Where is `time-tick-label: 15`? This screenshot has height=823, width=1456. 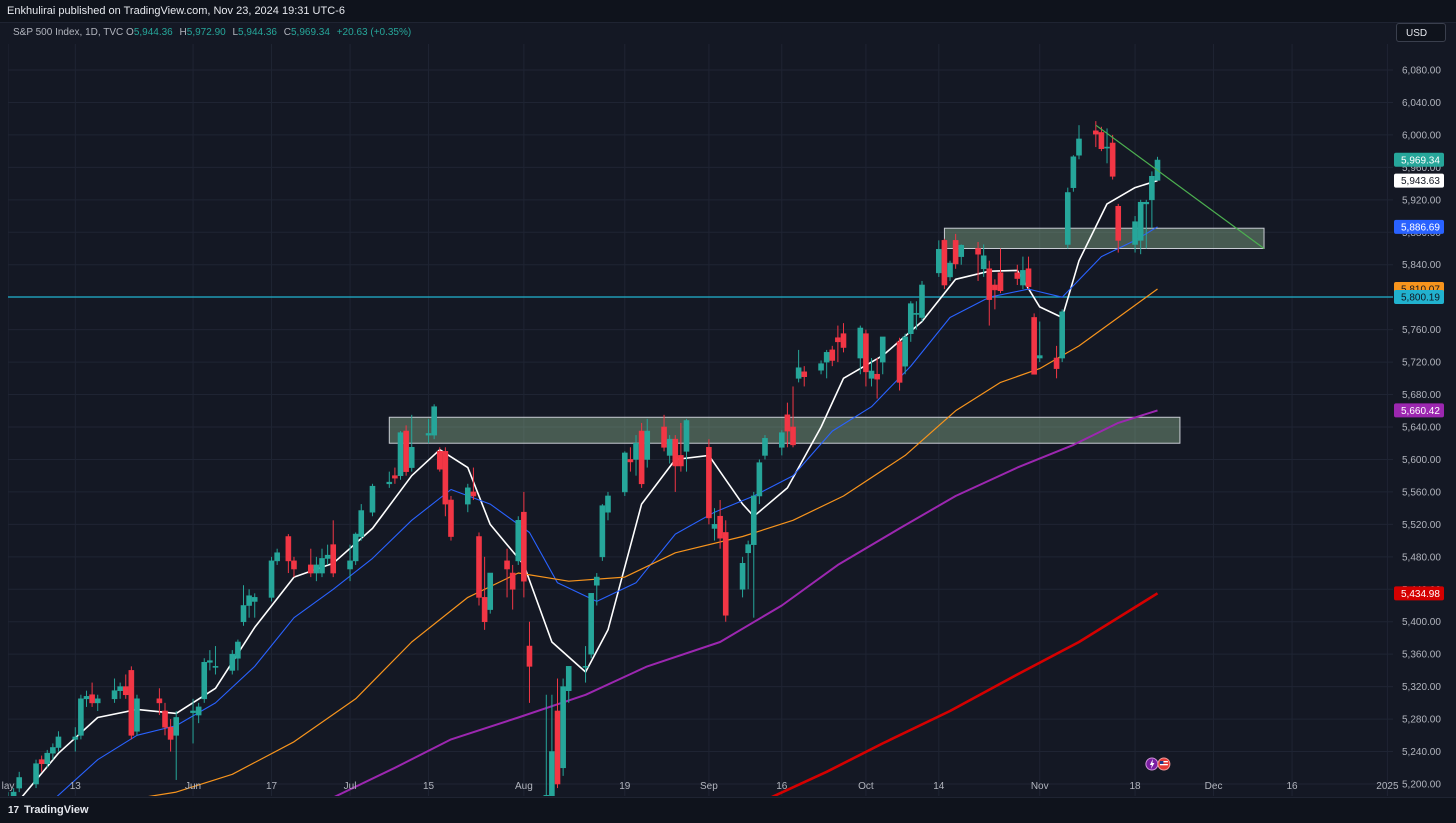 time-tick-label: 15 is located at coordinates (429, 786).